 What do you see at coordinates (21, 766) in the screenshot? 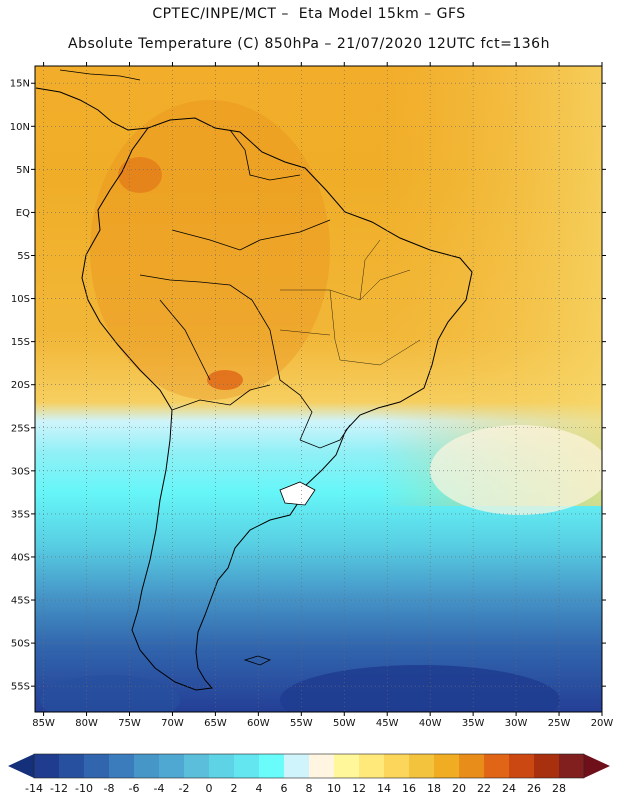
I see `colorbar-left-arrow` at bounding box center [21, 766].